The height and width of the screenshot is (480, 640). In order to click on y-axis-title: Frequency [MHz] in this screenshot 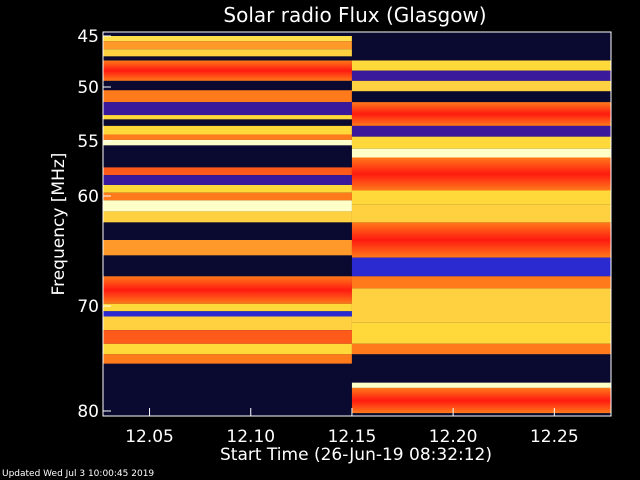, I will do `click(59, 224)`.